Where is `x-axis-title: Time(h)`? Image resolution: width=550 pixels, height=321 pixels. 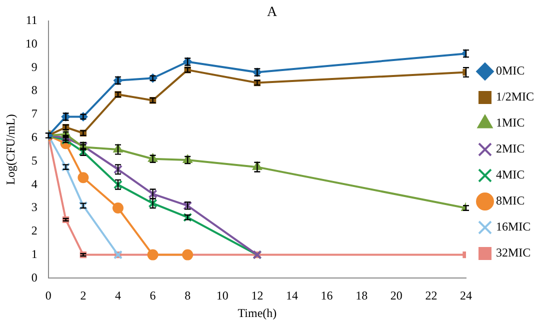
x-axis-title: Time(h) is located at coordinates (257, 313).